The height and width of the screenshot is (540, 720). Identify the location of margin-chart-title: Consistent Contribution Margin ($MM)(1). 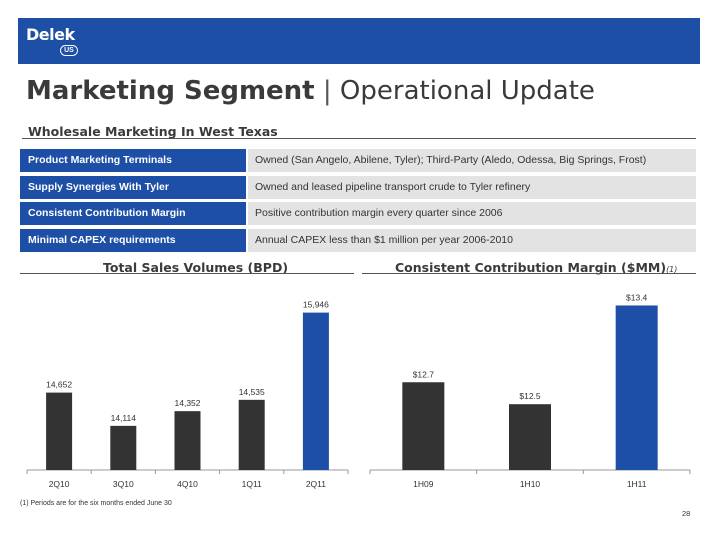
(536, 267).